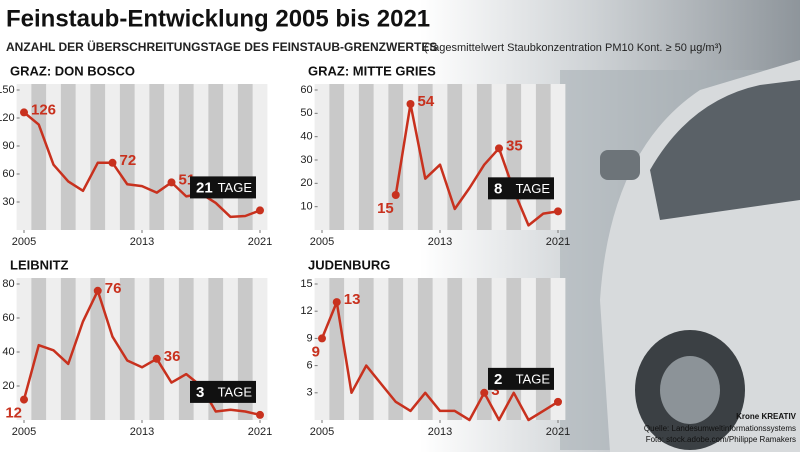 Image resolution: width=800 pixels, height=452 pixels. I want to click on y-tick-label: 9, so click(310, 338).